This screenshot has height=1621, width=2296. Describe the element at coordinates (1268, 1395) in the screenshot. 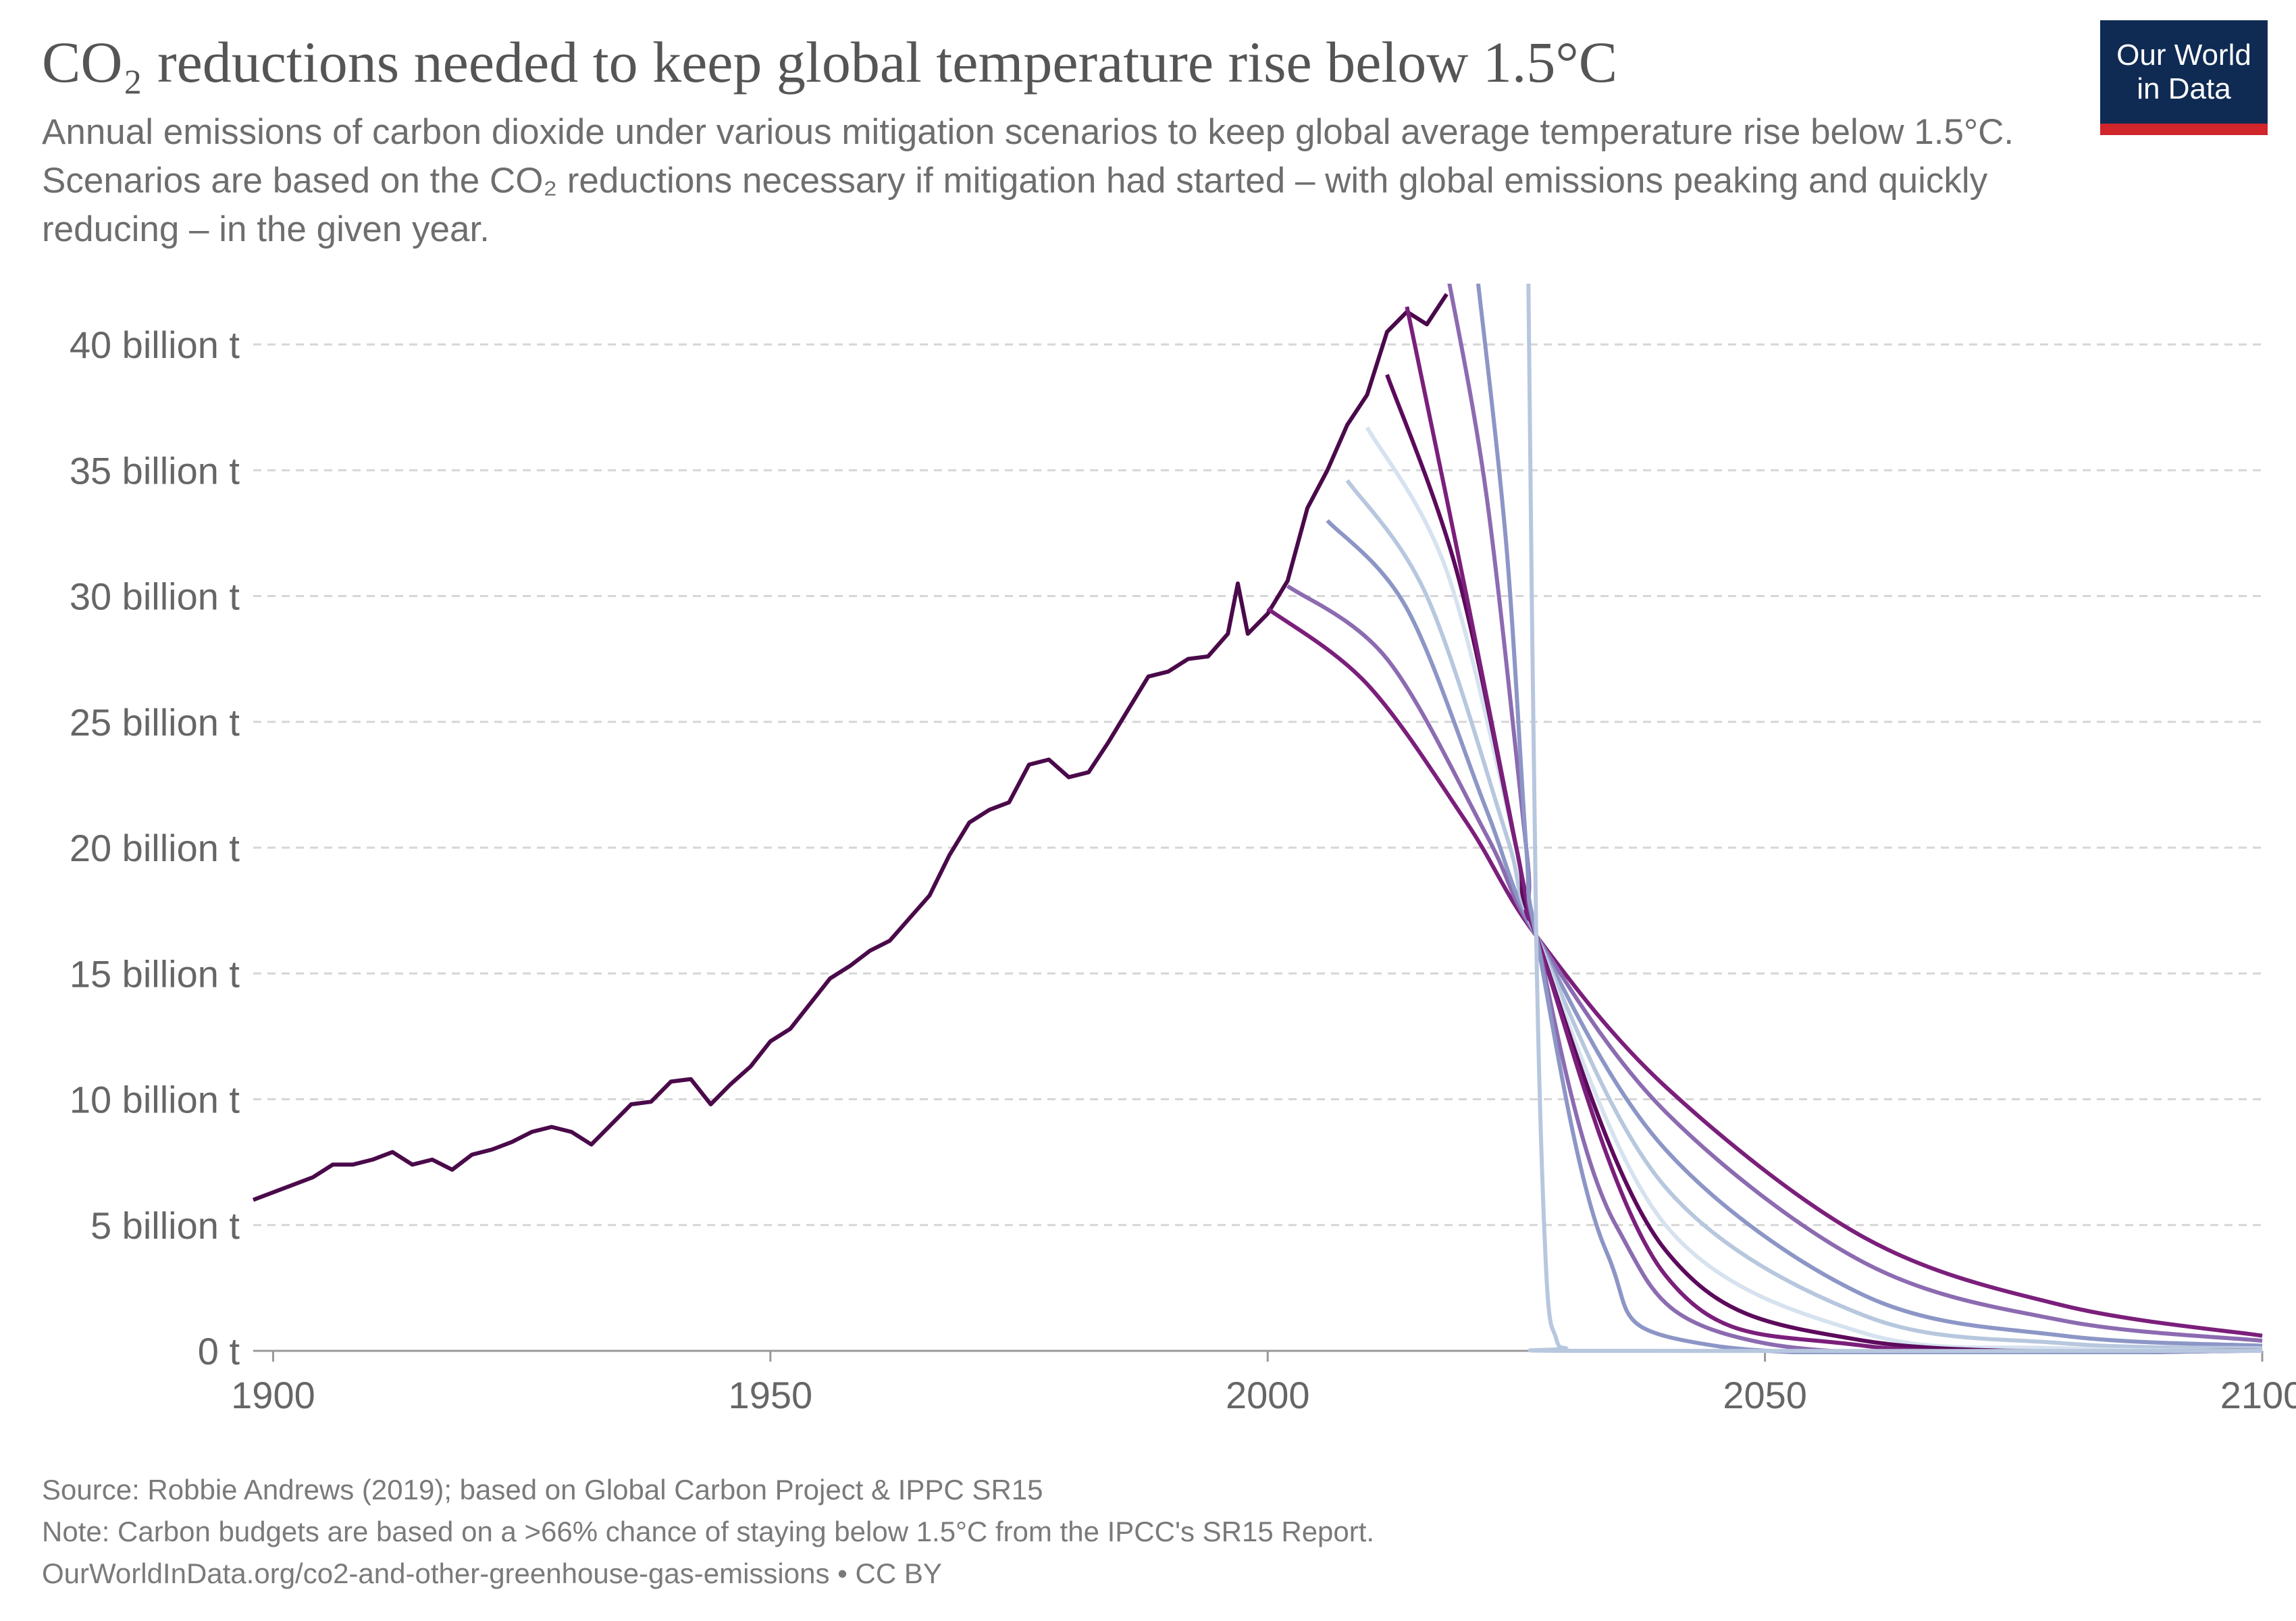

I see `x-tick-label: 2000` at that location.